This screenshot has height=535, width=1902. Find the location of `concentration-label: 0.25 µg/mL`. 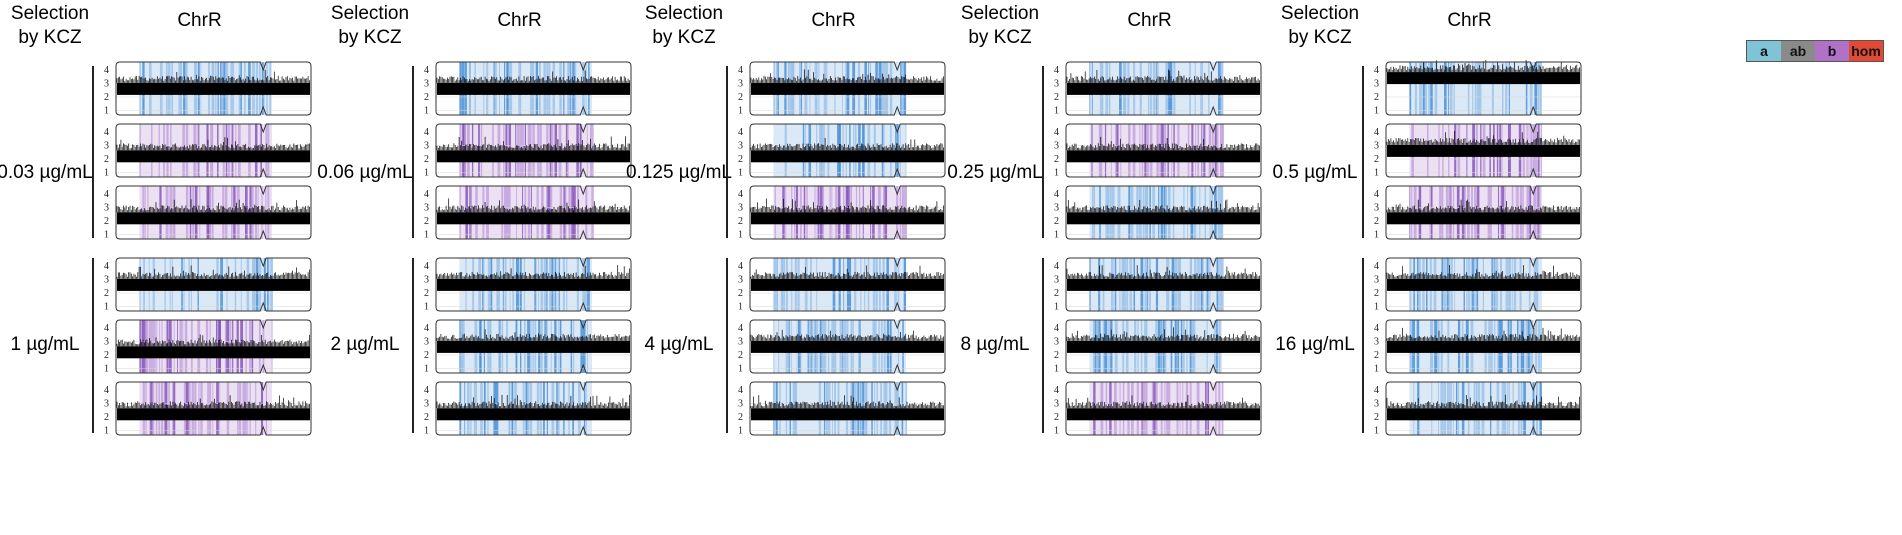

concentration-label: 0.25 µg/mL is located at coordinates (995, 172).